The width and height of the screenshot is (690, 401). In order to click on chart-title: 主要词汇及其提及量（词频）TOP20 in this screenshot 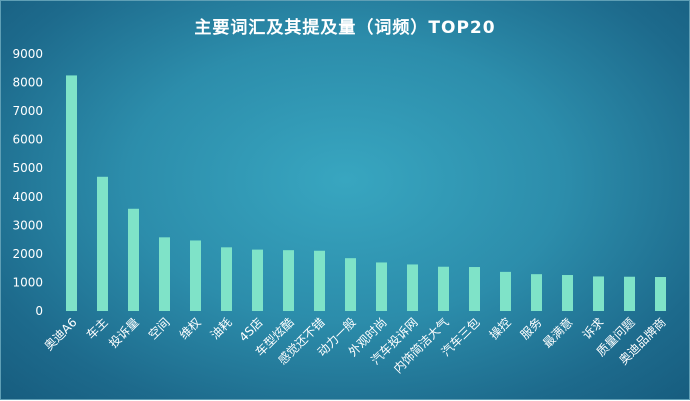, I will do `click(345, 28)`.